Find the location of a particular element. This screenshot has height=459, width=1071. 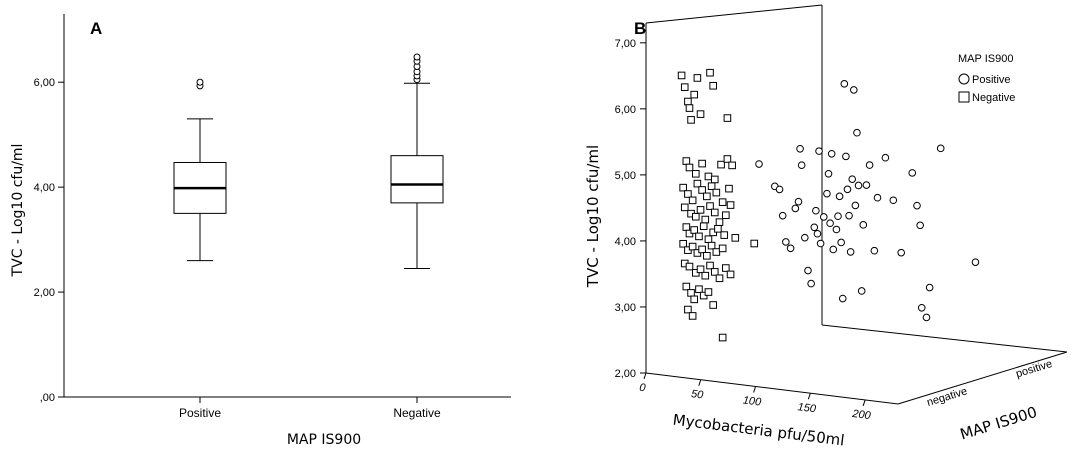

panel-a-category-labels: Positive Negative is located at coordinates (310, 408).